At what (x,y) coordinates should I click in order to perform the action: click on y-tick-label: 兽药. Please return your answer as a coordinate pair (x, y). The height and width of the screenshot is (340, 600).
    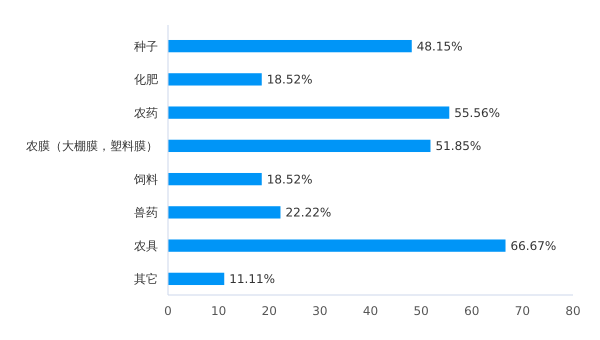
    Looking at the image, I should click on (146, 213).